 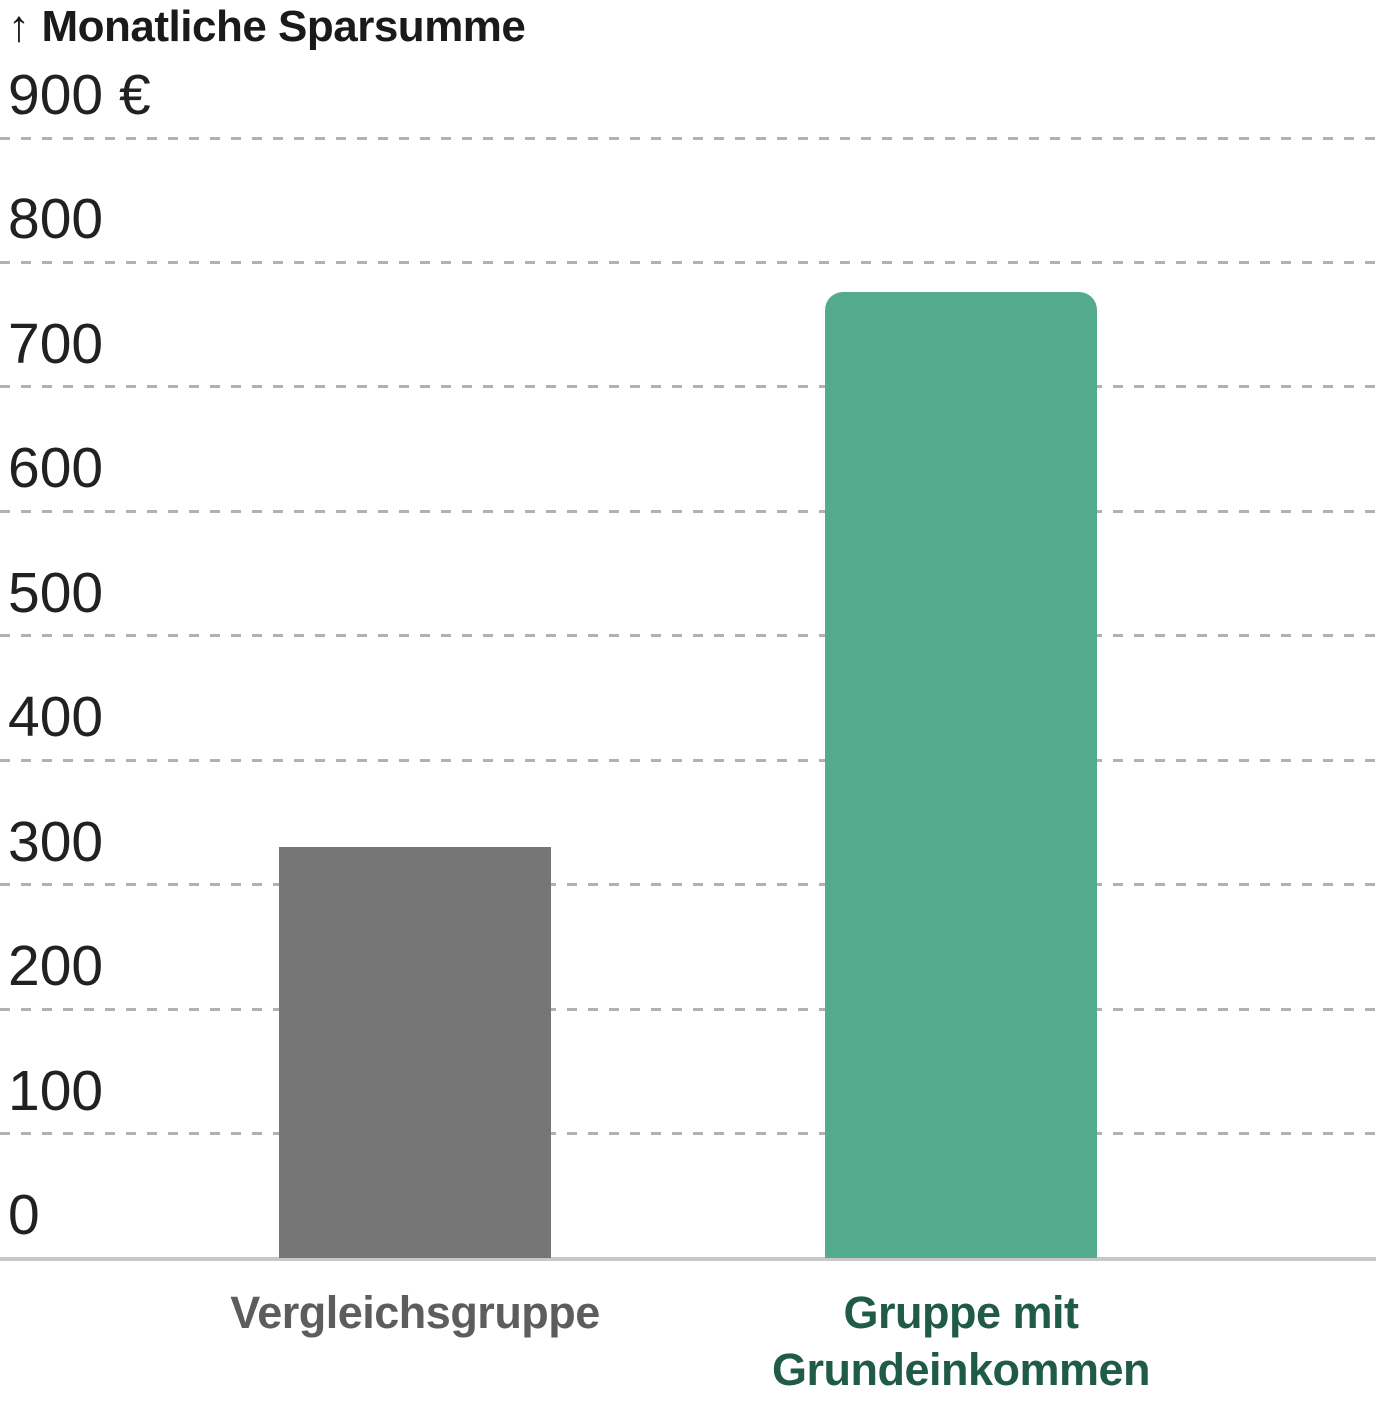 I want to click on chart-title-text: Monatliche Sparsumme, so click(x=283, y=26).